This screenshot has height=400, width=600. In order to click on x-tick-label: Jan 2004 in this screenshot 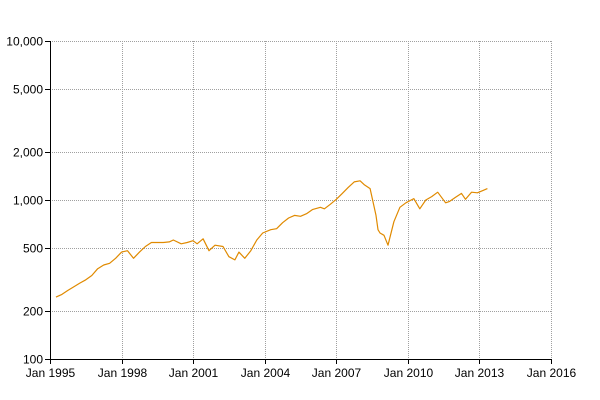, I will do `click(266, 373)`.